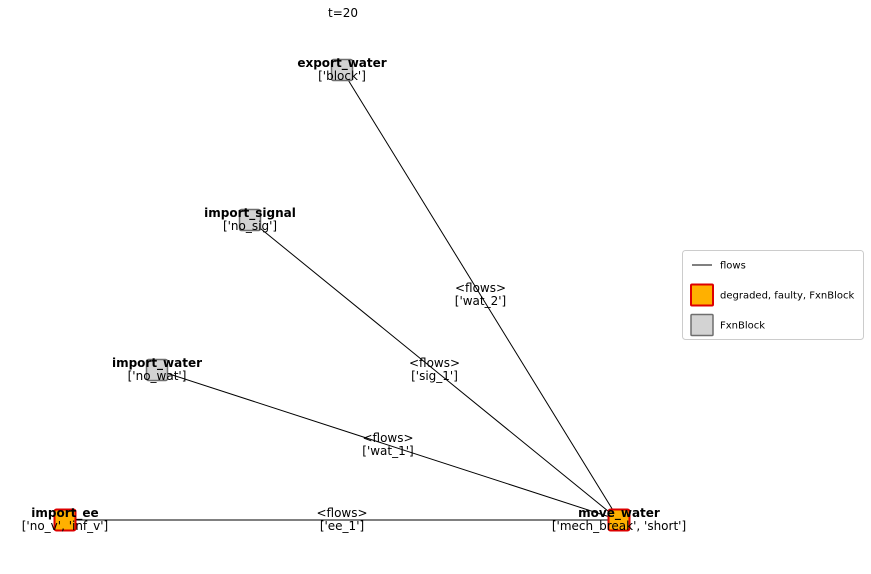 The image size is (871, 574). I want to click on edge-flow-label: ['sig_1'], so click(434, 376).